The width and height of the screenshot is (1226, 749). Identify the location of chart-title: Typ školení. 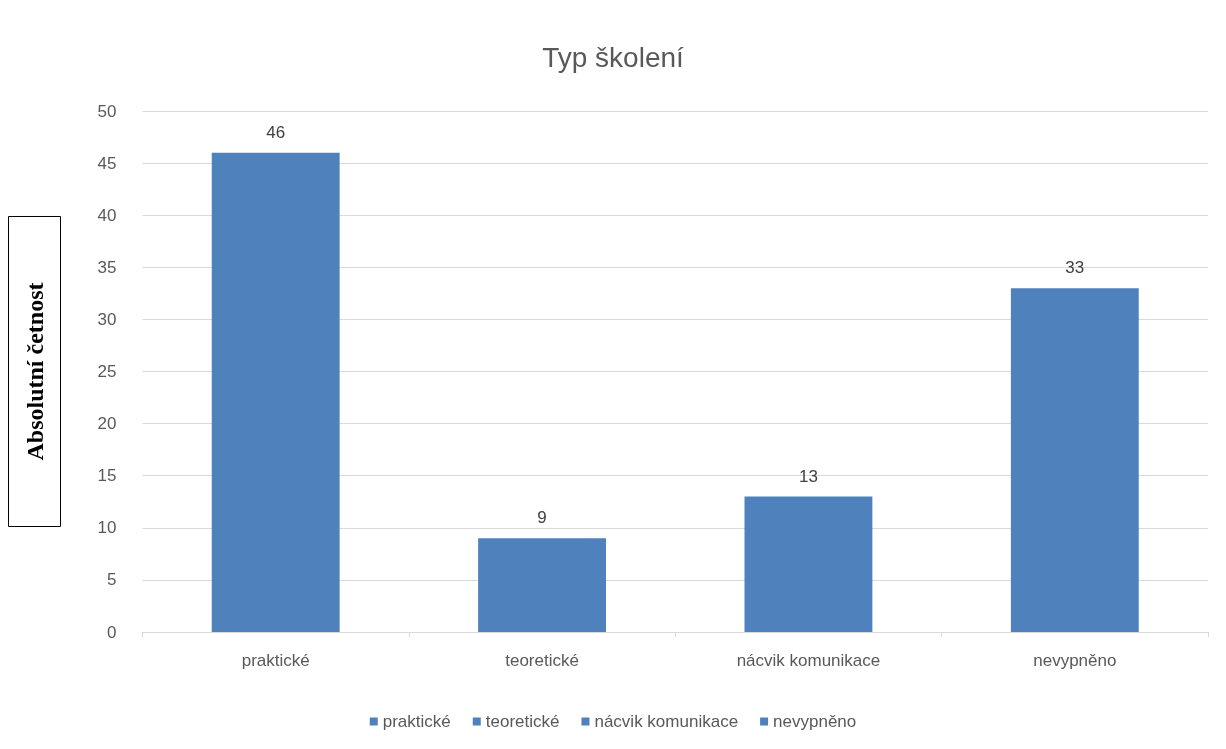
(613, 57).